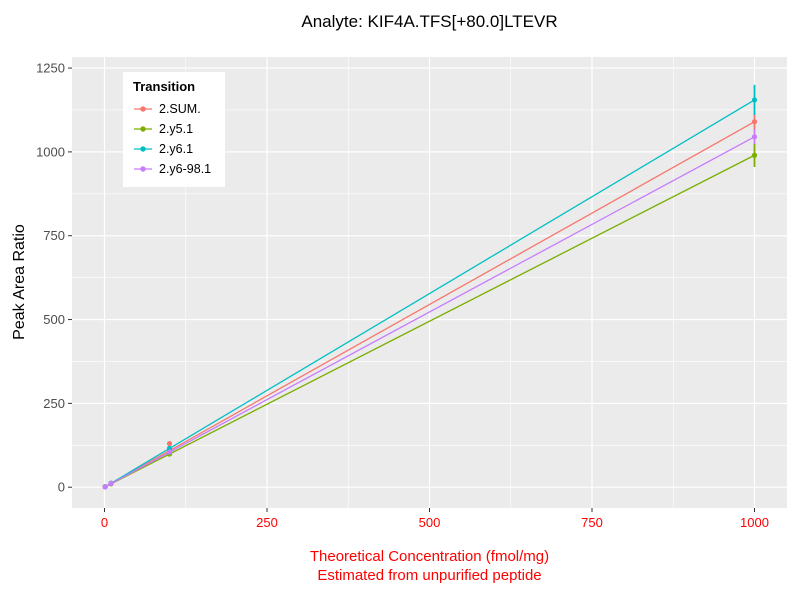  Describe the element at coordinates (180, 109) in the screenshot. I see `legend-item-label: 2.SUM.` at that location.